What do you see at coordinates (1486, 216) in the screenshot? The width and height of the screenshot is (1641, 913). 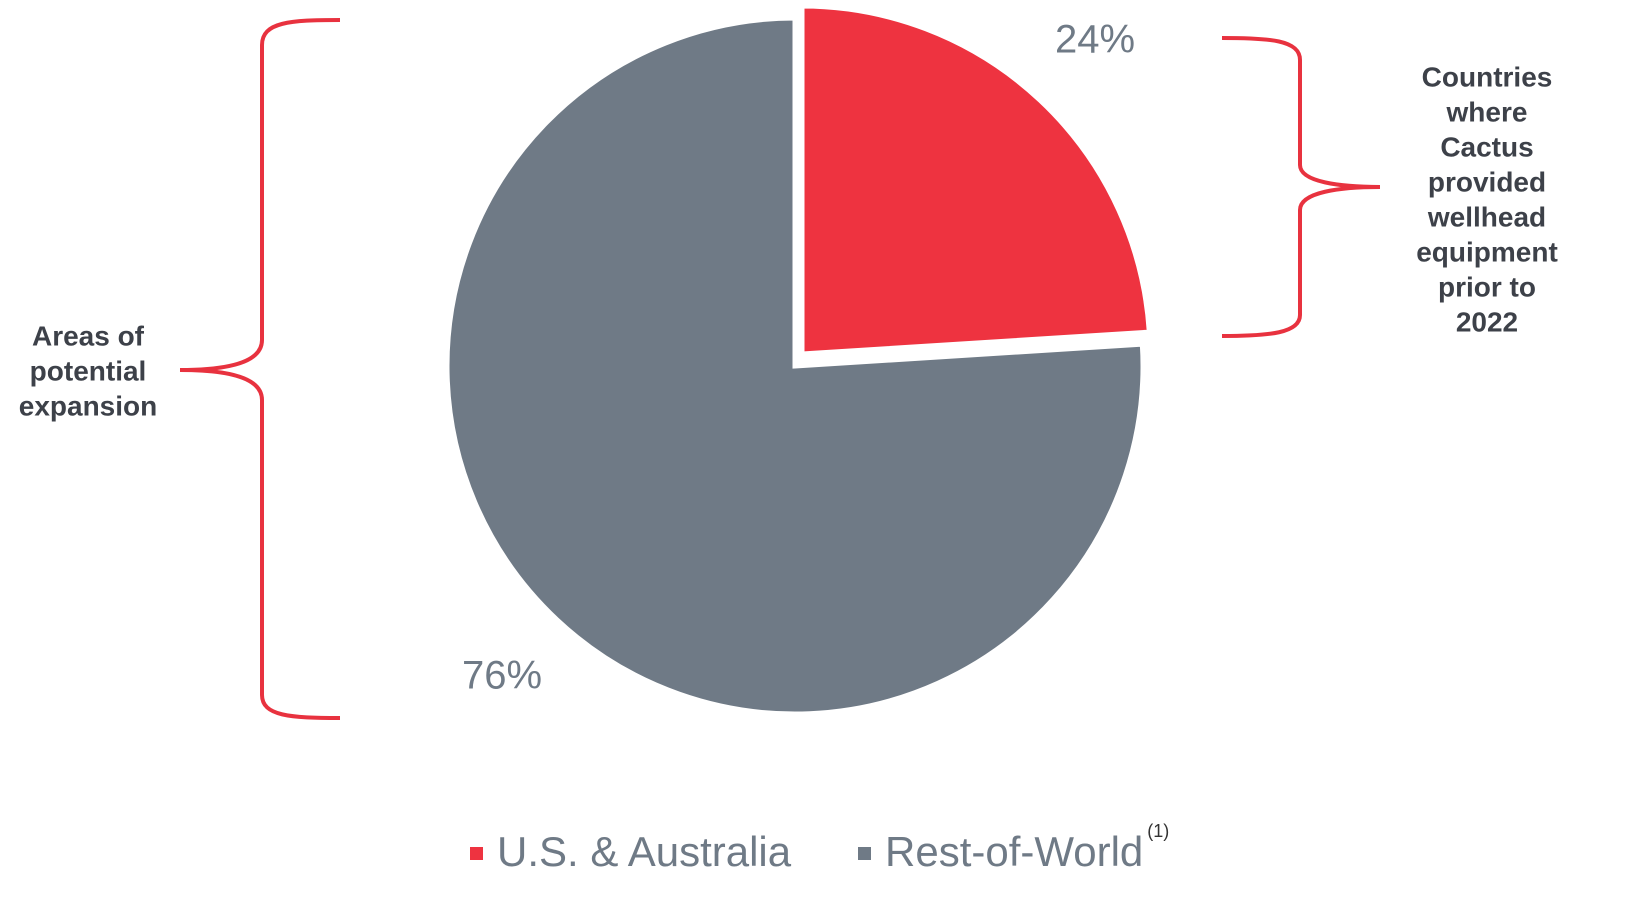 I see `annotation-line: wellhead` at bounding box center [1486, 216].